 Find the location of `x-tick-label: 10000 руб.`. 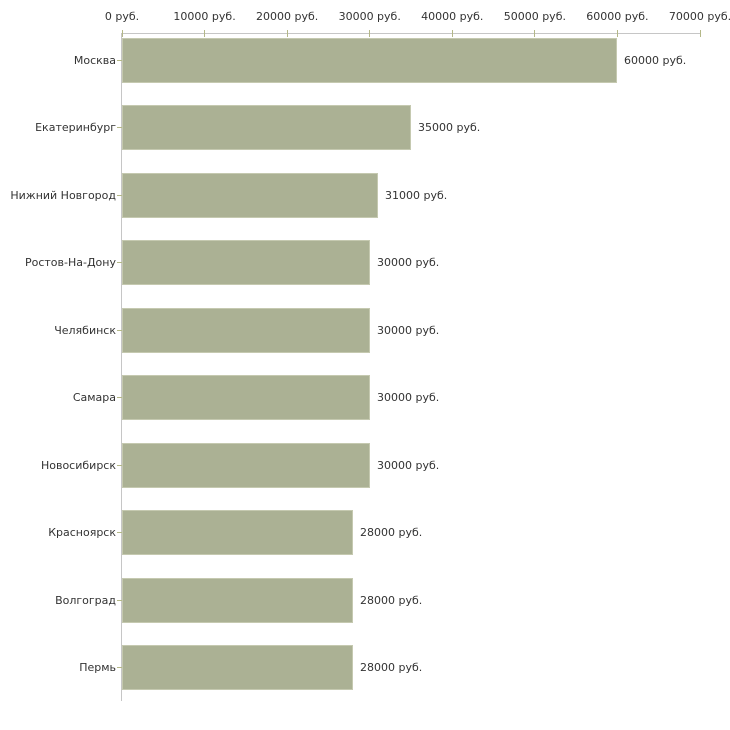

x-tick-label: 10000 руб. is located at coordinates (204, 16).